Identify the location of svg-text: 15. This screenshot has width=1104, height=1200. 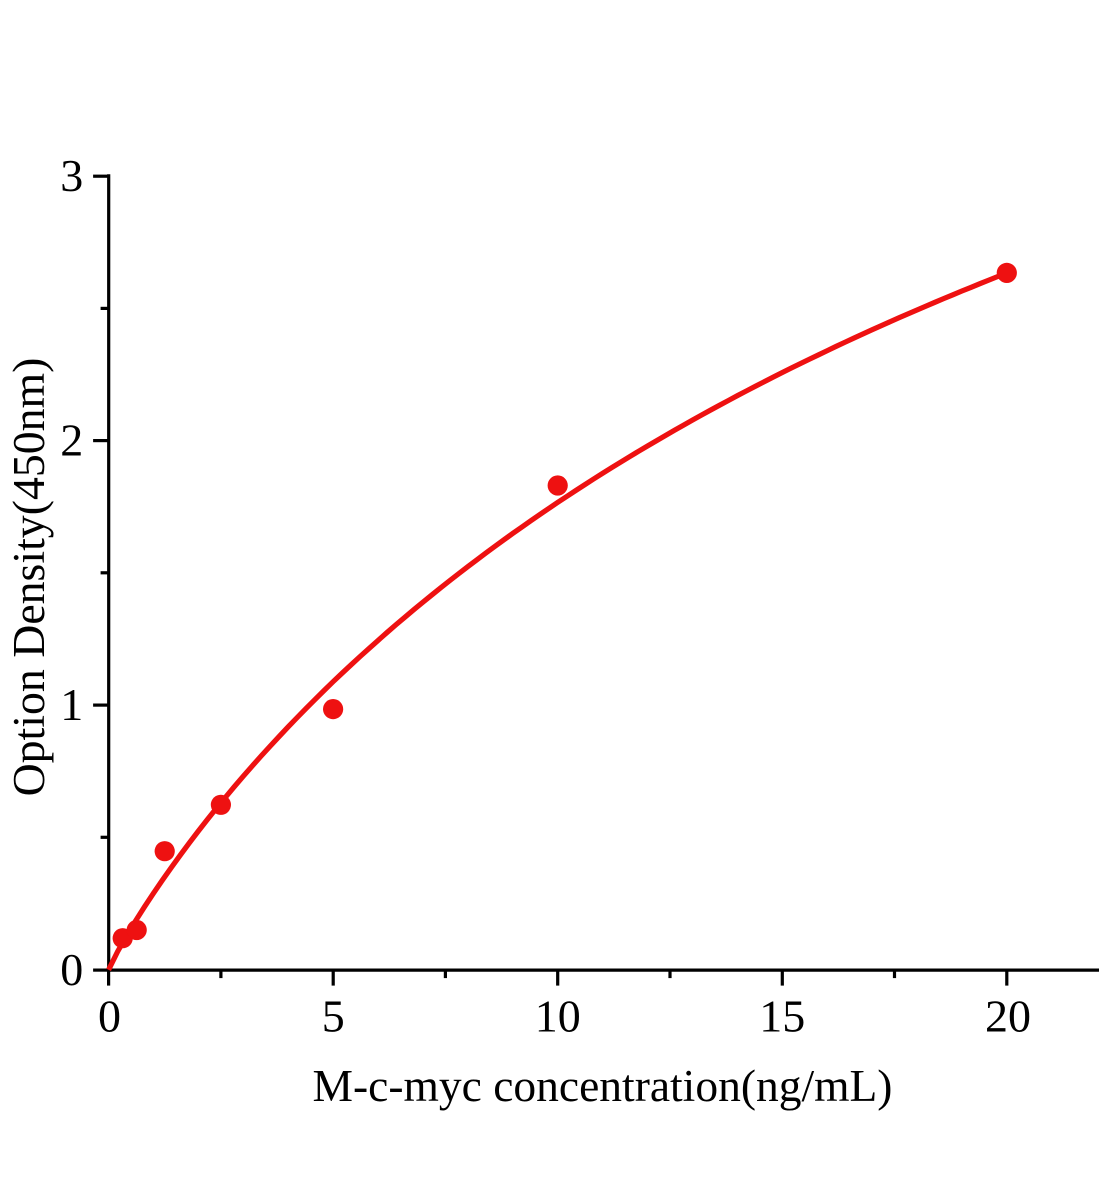
(782, 1015).